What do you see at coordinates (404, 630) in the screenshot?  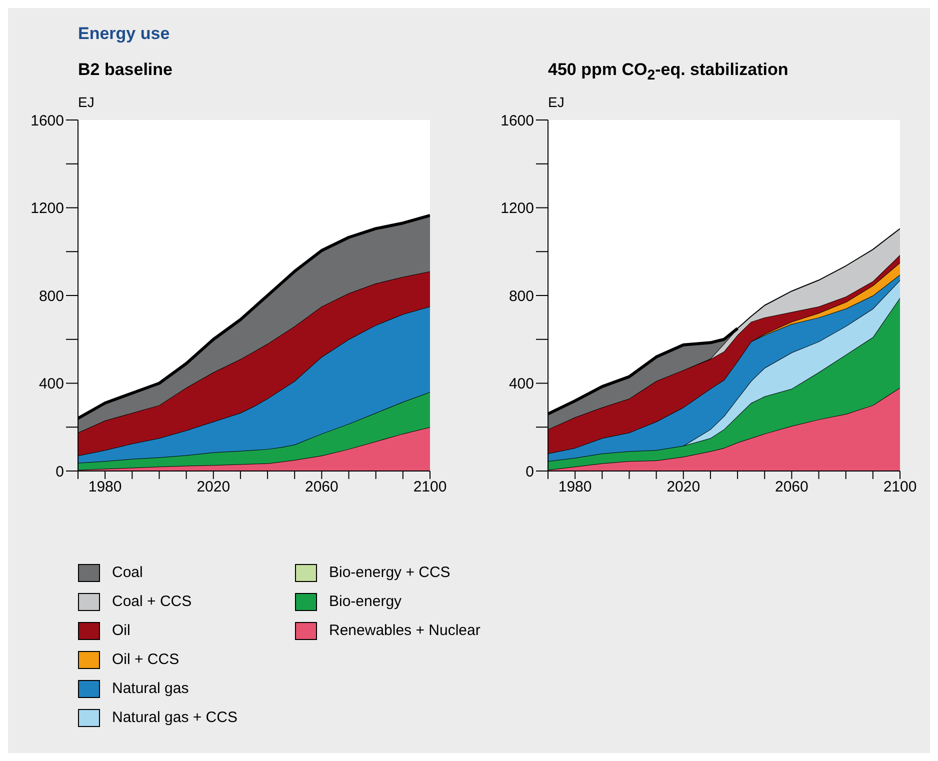 I see `legend-label: Renewables + Nuclear` at bounding box center [404, 630].